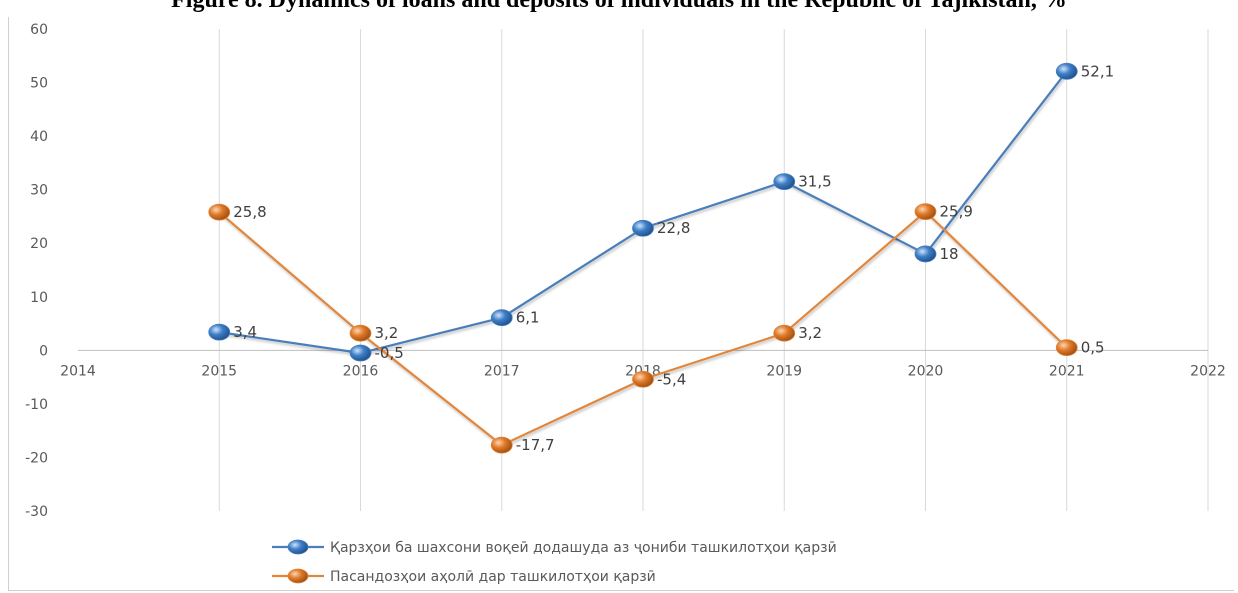 This screenshot has width=1238, height=593. What do you see at coordinates (784, 182) in the screenshot?
I see `series-1-point-2019` at bounding box center [784, 182].